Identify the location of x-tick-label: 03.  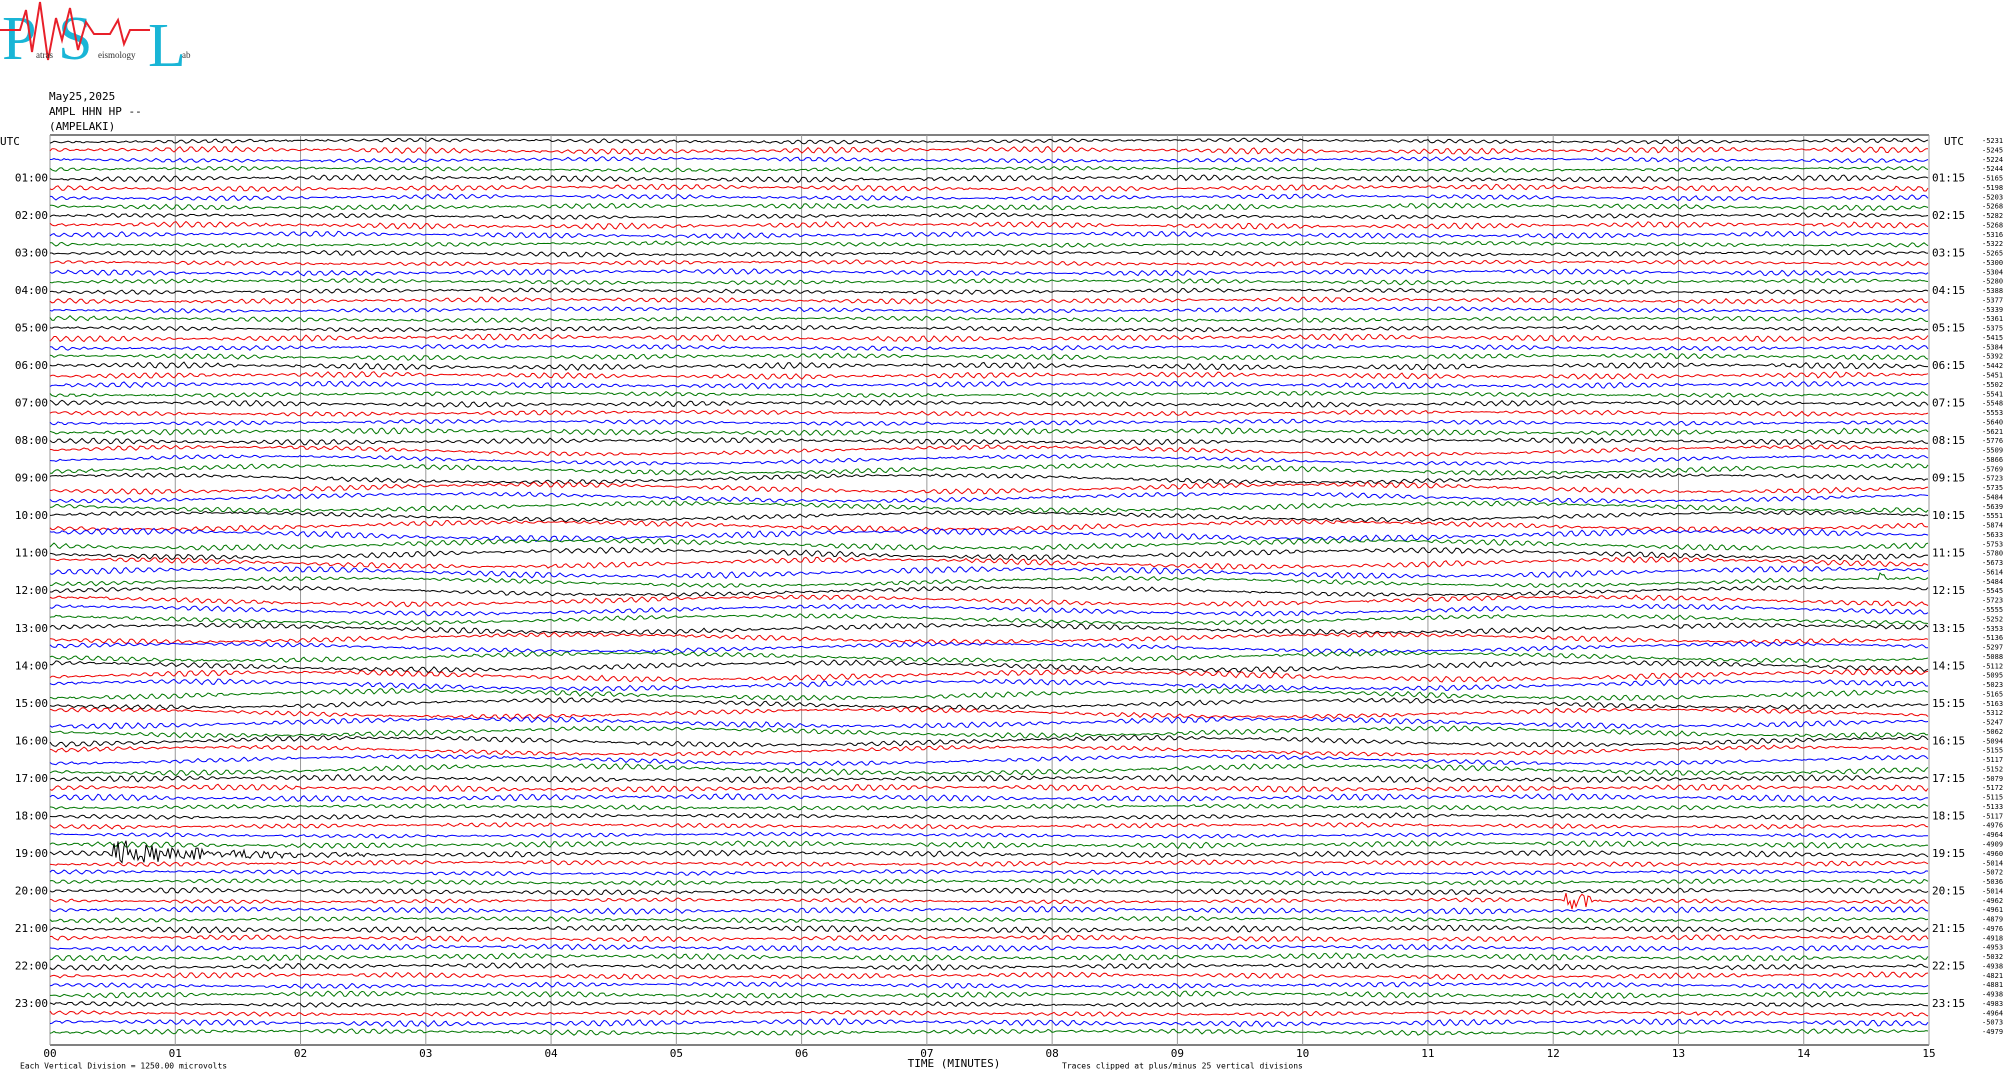
(425, 1053).